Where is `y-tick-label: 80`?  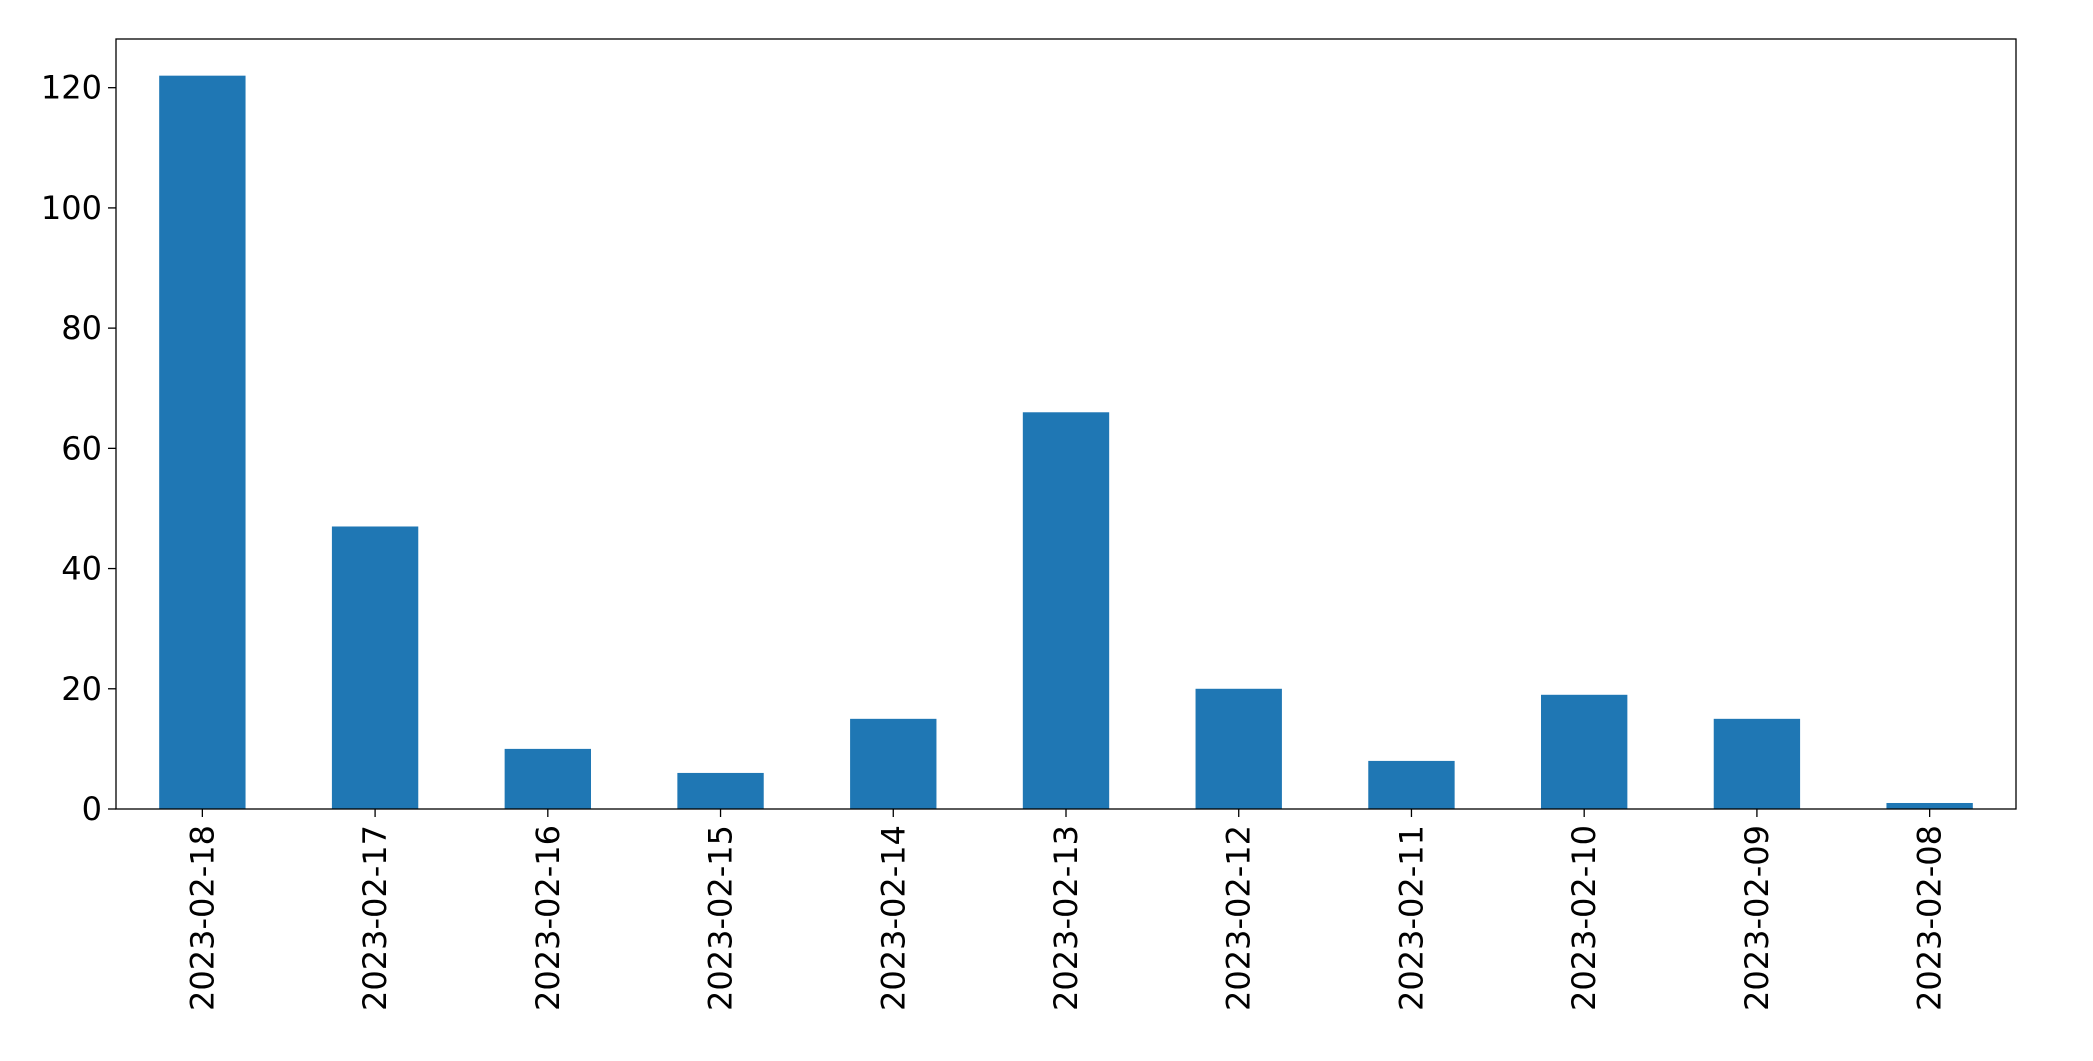
y-tick-label: 80 is located at coordinates (81, 328).